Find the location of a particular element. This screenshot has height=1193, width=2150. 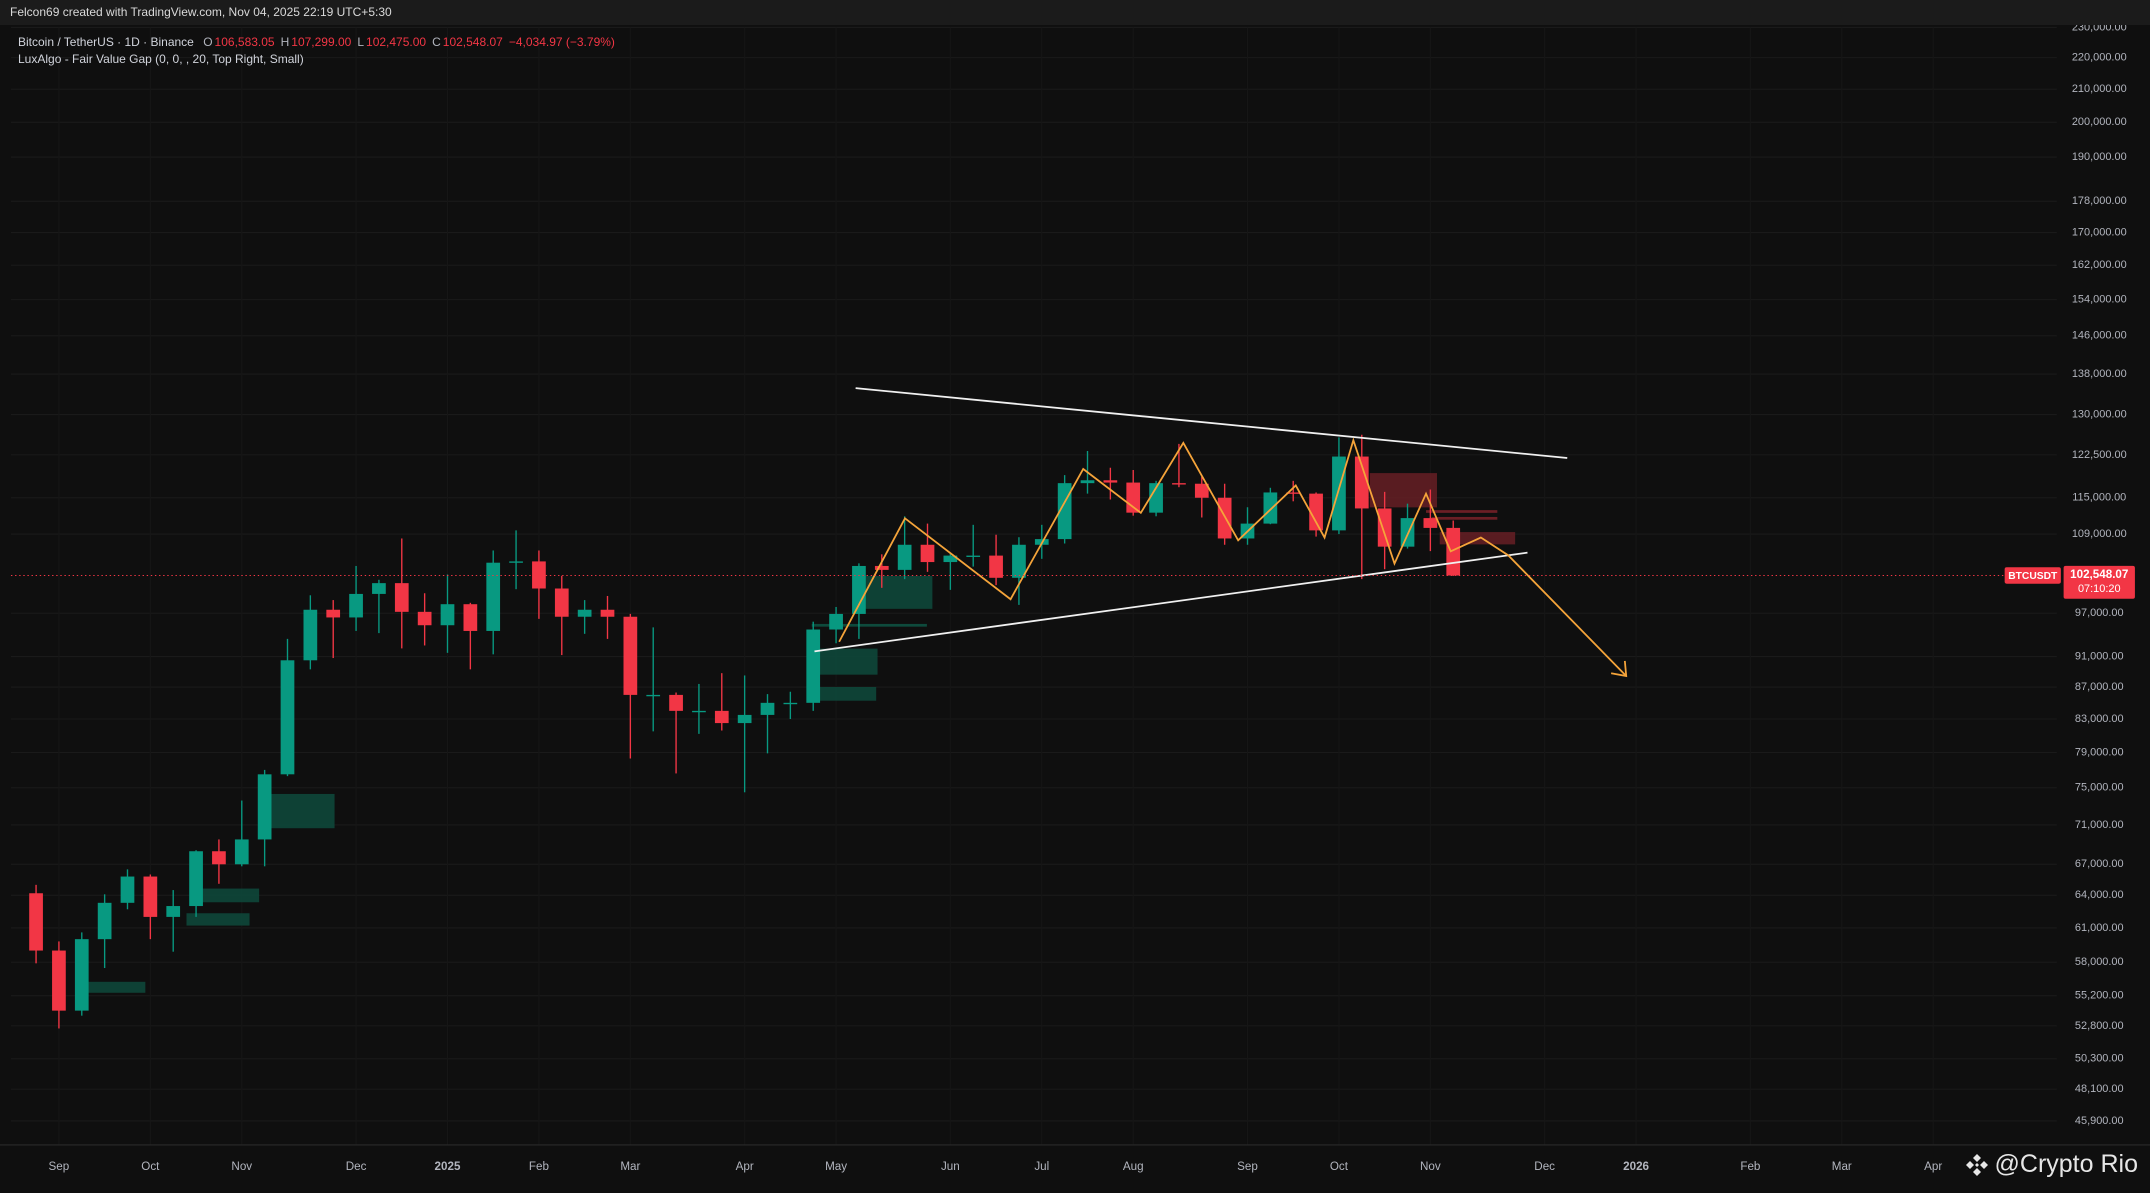

y-tick-label: 97,000.00 is located at coordinates (2099, 613).